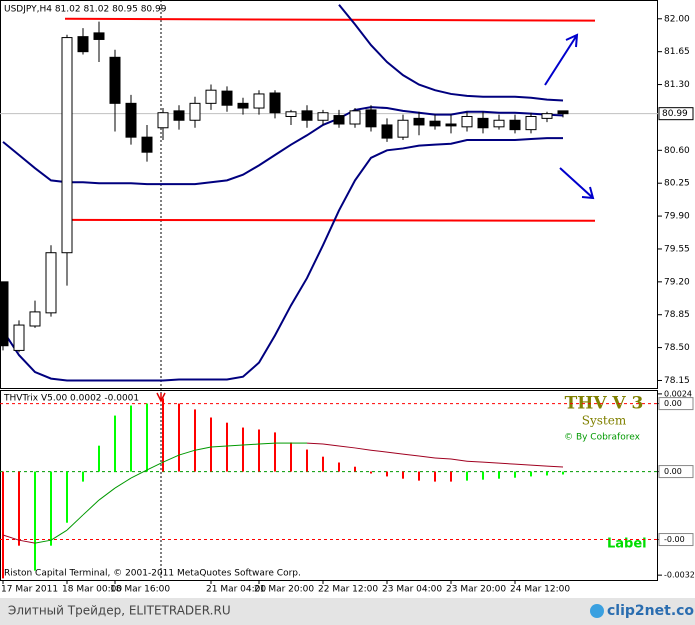 This screenshot has width=695, height=625. I want to click on y-tick-label: 82.00, so click(677, 19).